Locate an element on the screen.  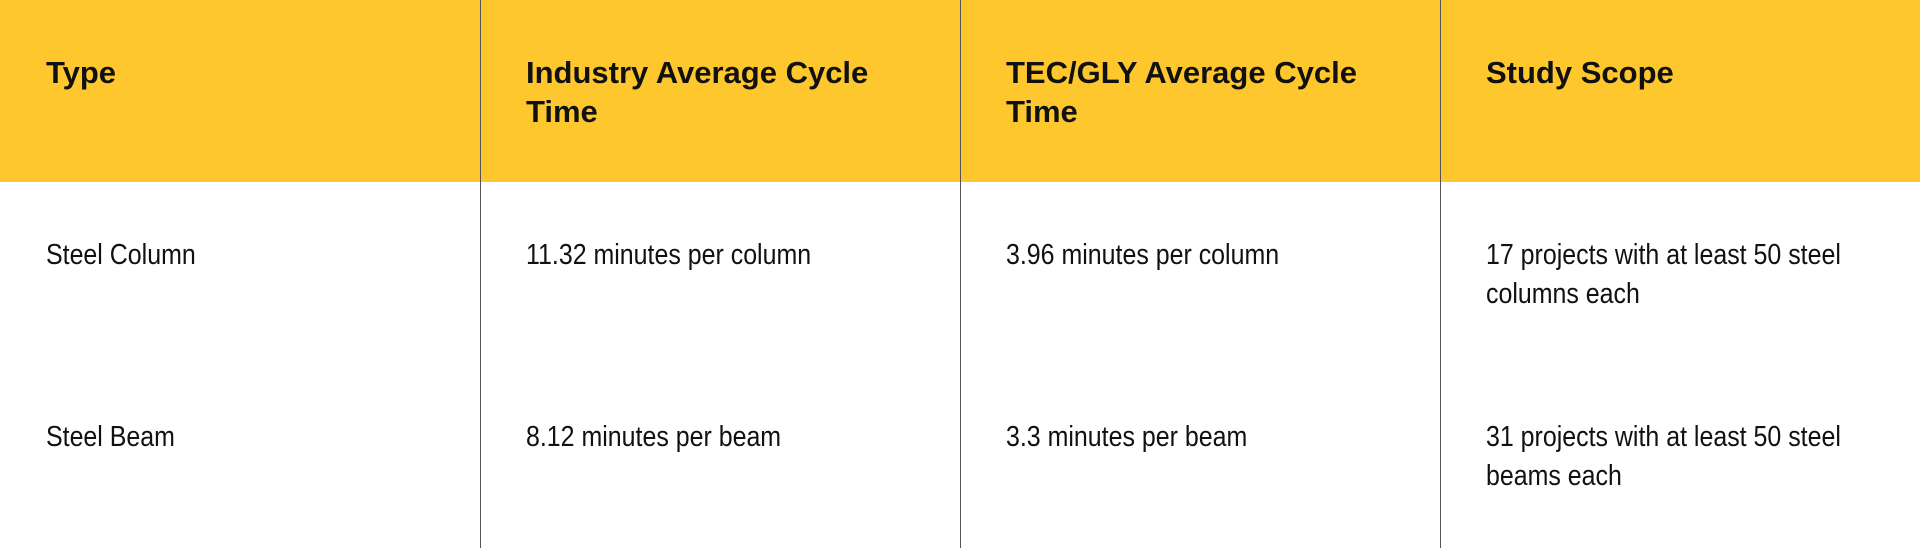
table-cell: 11.32 minutes per column is located at coordinates (669, 255).